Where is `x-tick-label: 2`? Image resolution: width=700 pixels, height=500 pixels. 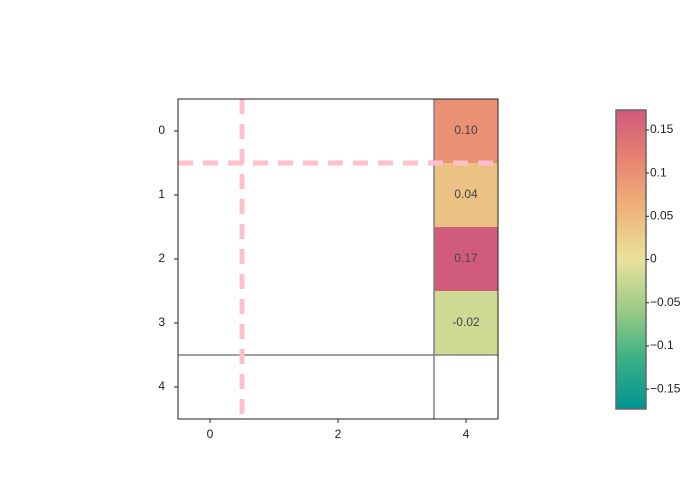 x-tick-label: 2 is located at coordinates (338, 434).